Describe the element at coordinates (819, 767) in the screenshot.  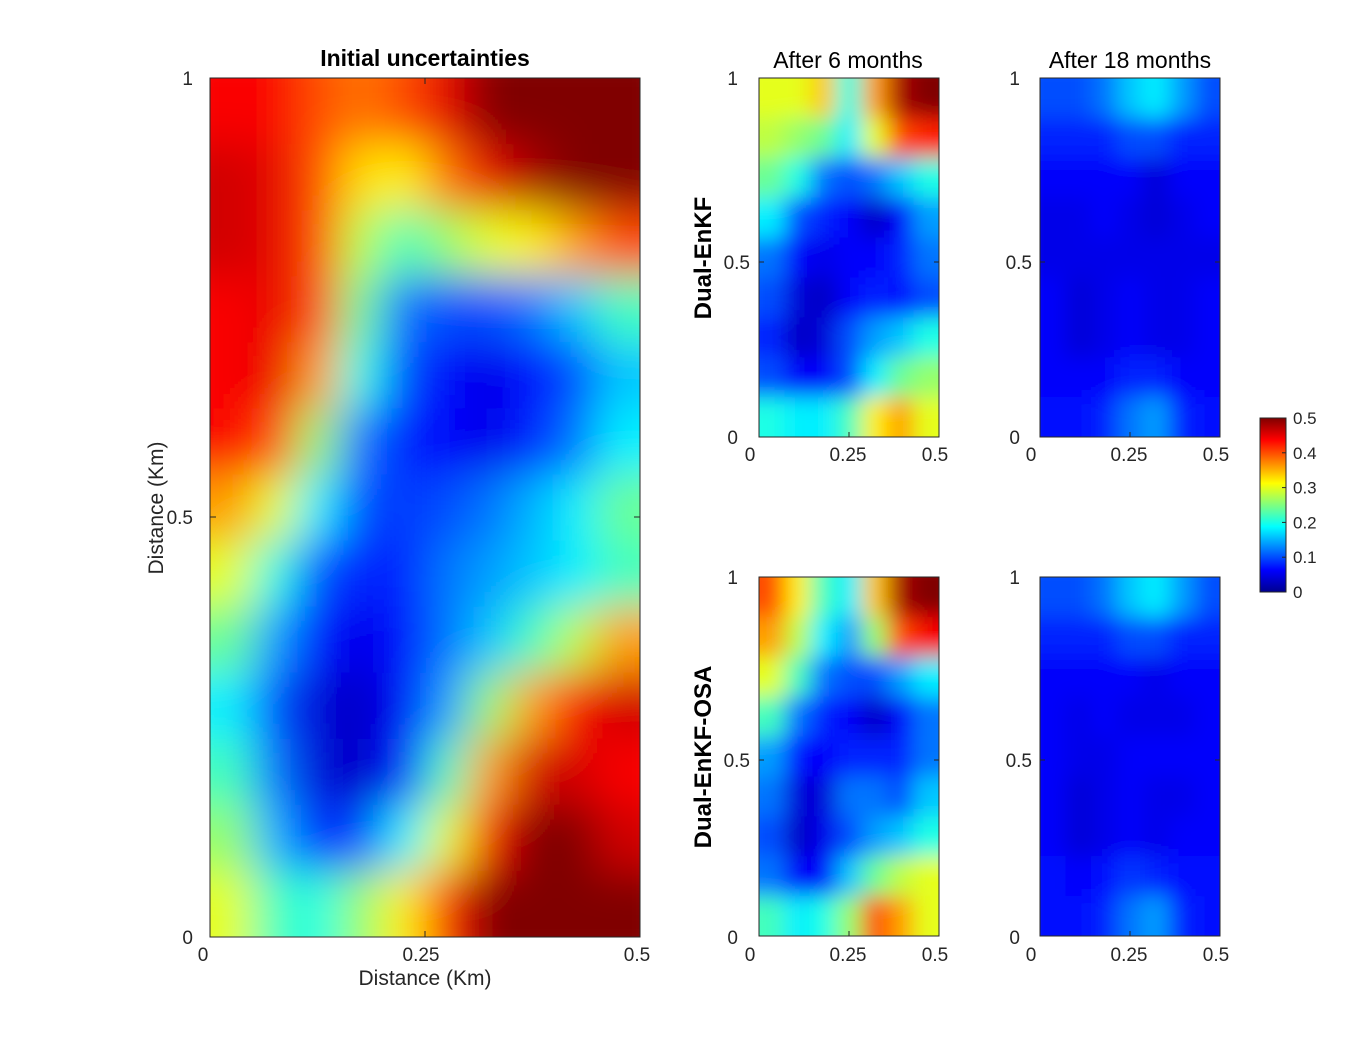
I see `panel-osa-6-months: Dual-EnKF-OSA 1 0.5 0 0 0.25 0.5` at that location.